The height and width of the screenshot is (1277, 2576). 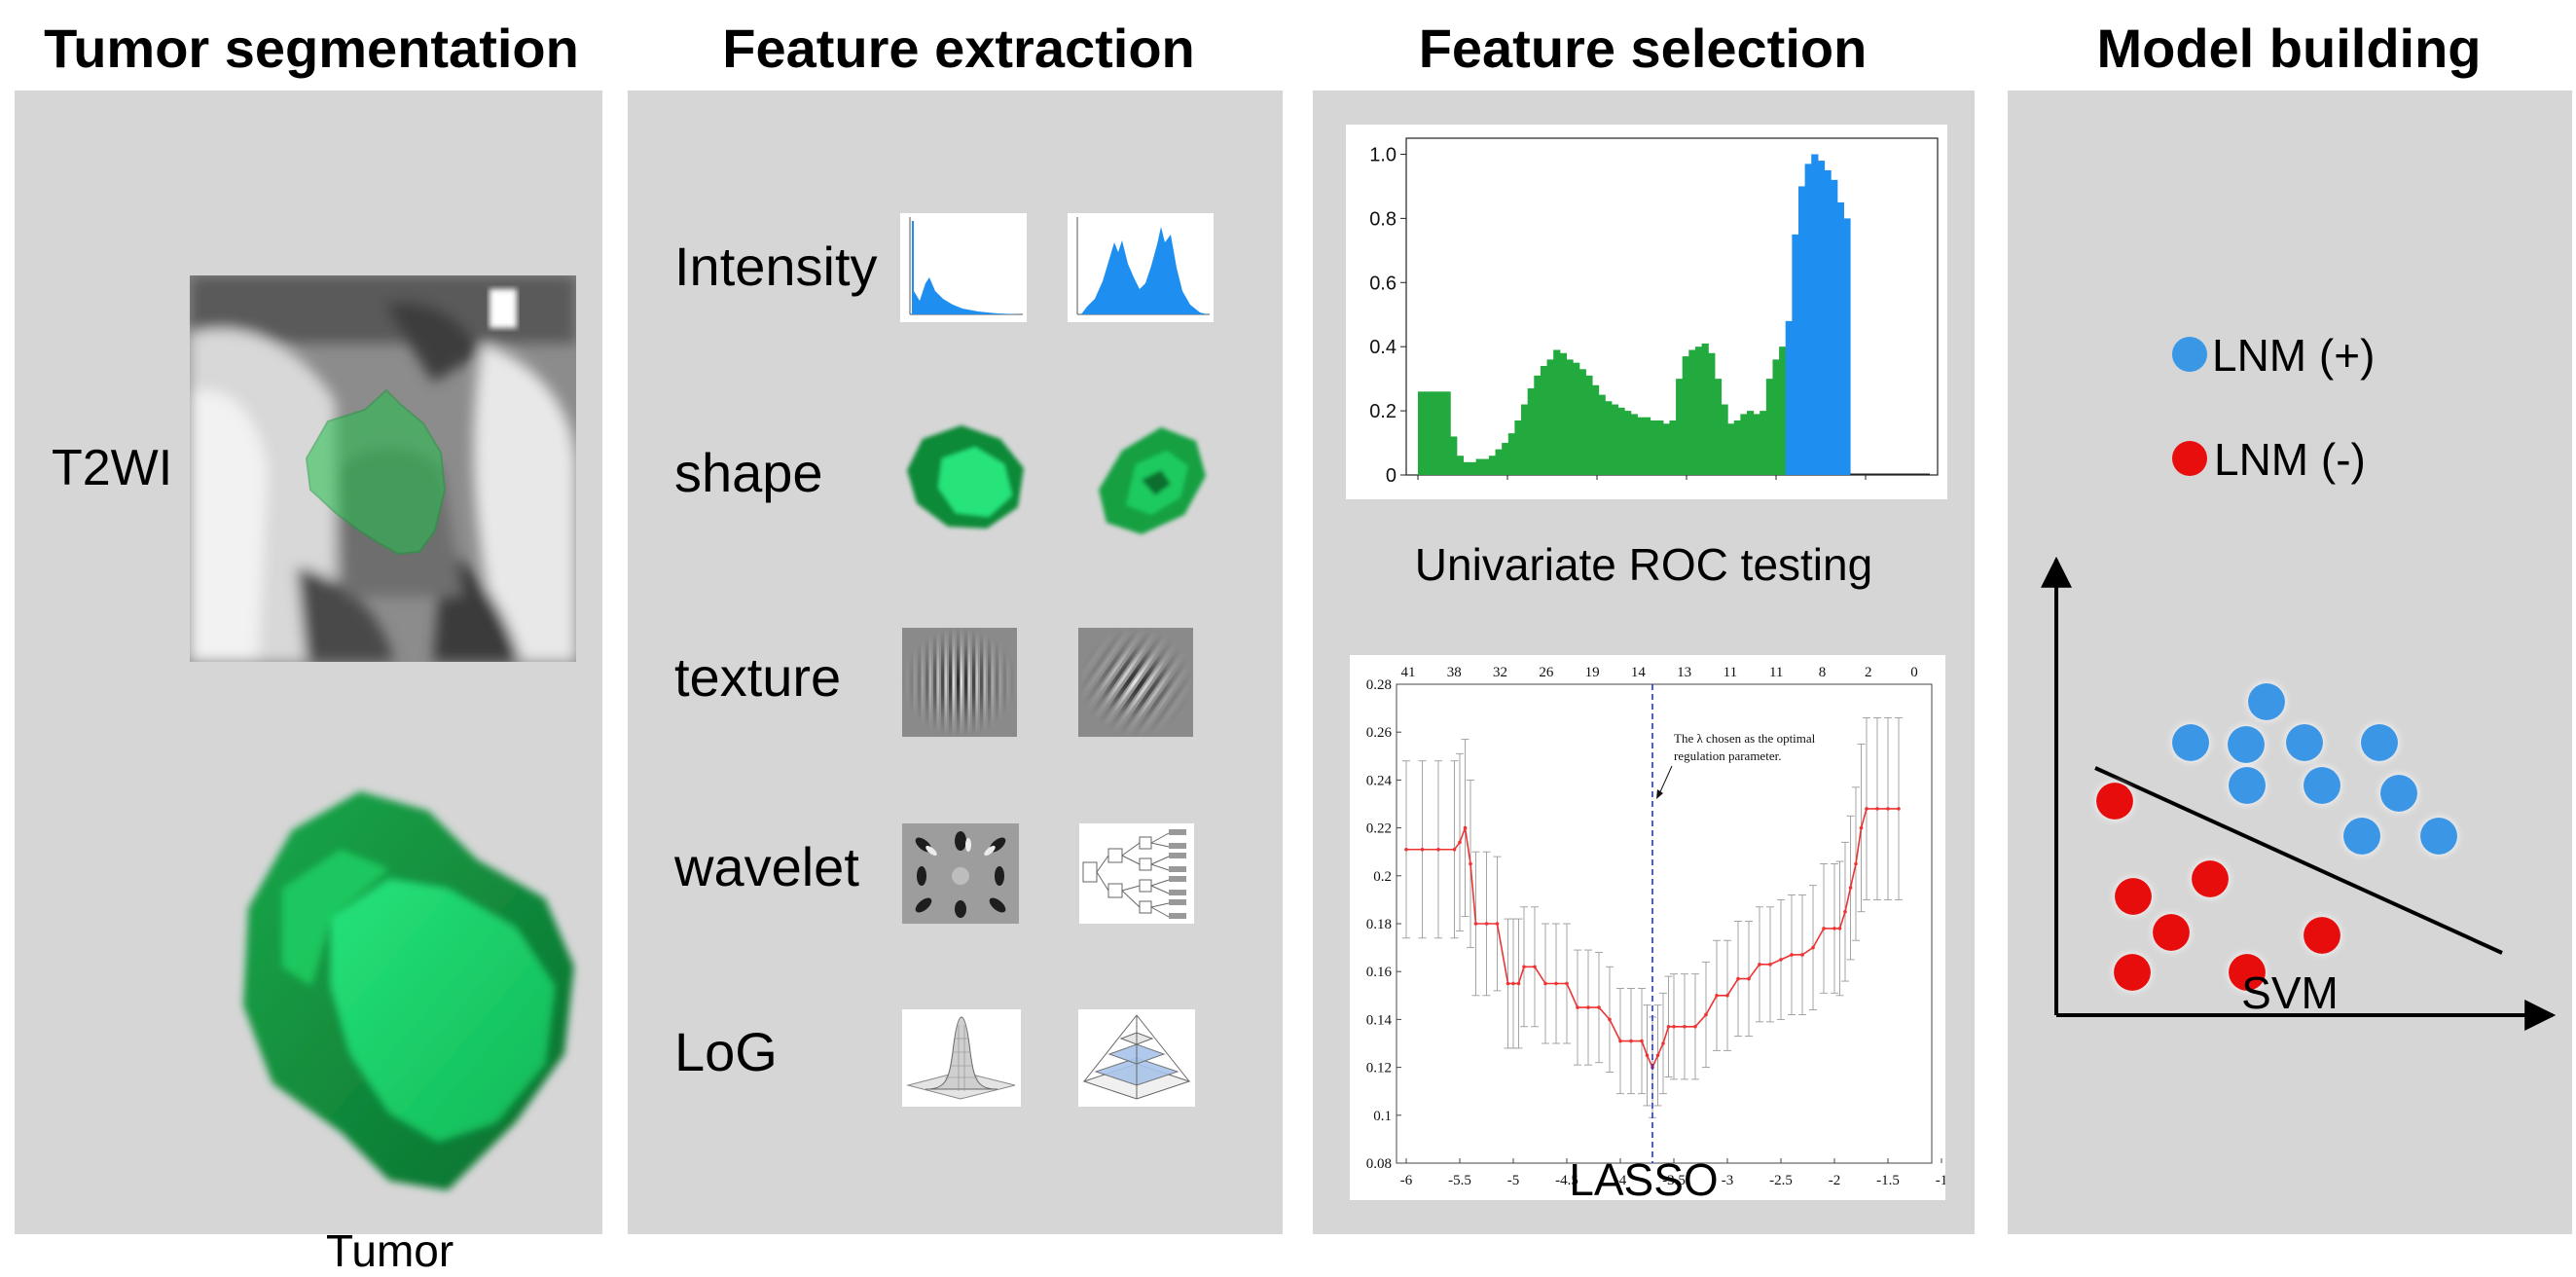 I want to click on svm-scatter-diagram, so click(x=2290, y=791).